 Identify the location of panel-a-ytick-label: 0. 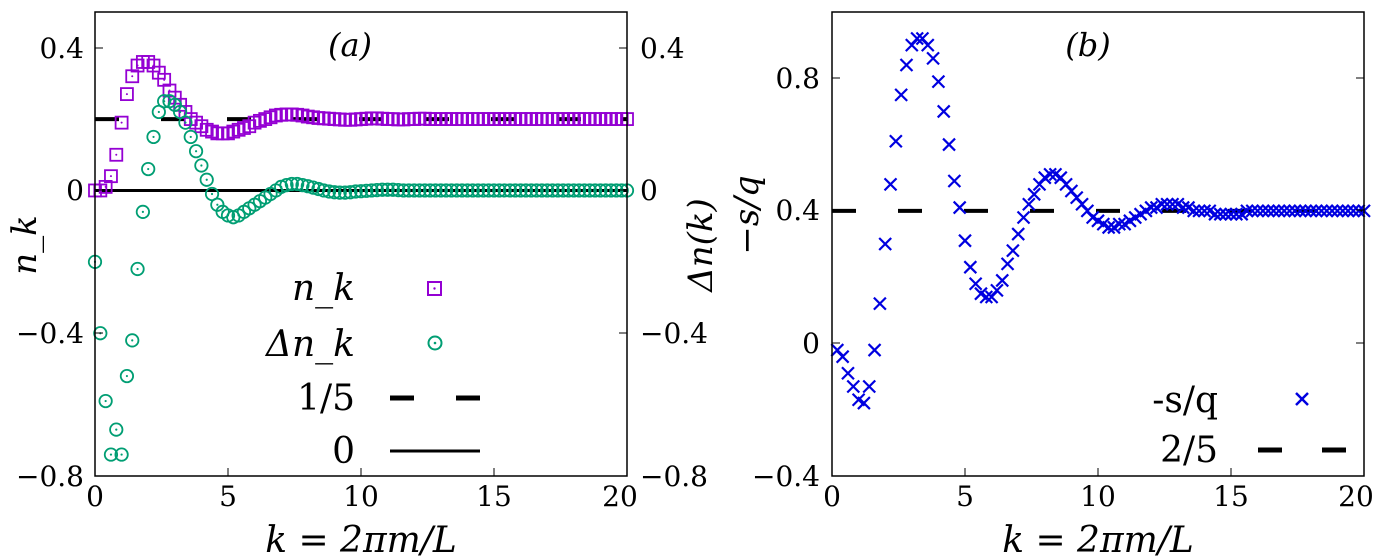
(75, 190).